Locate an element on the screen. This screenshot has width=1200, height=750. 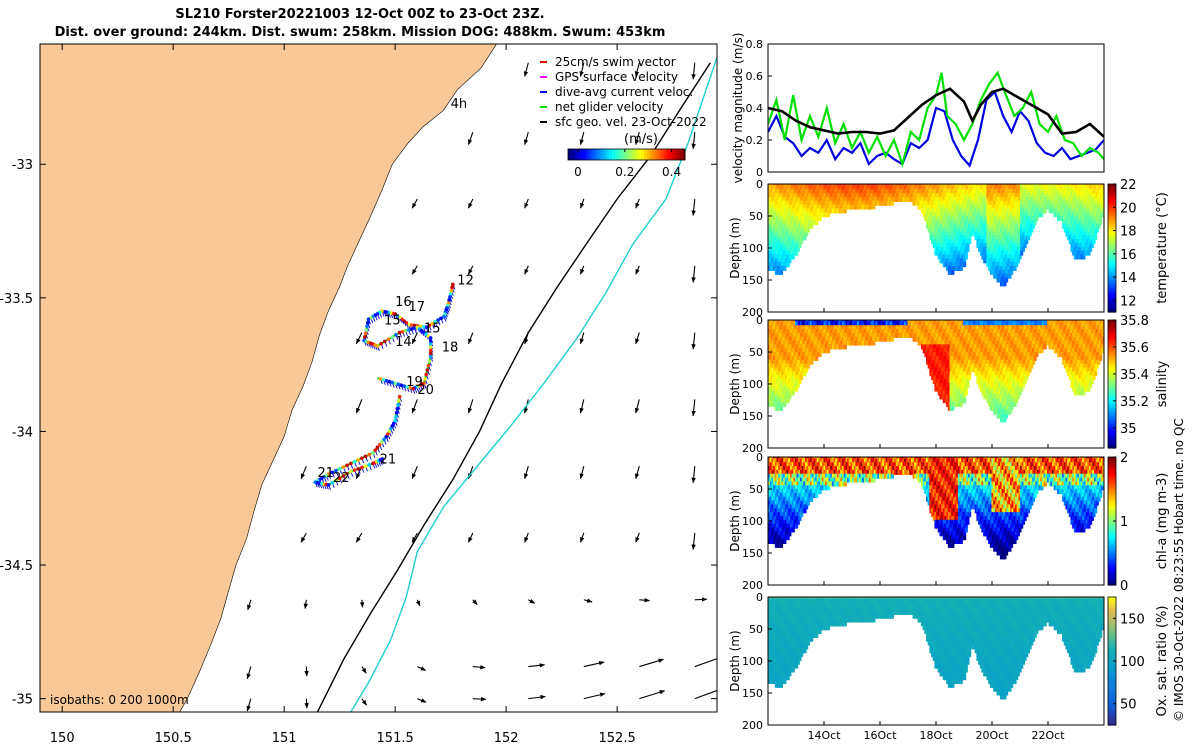
depth-tick: 200 is located at coordinates (752, 312).